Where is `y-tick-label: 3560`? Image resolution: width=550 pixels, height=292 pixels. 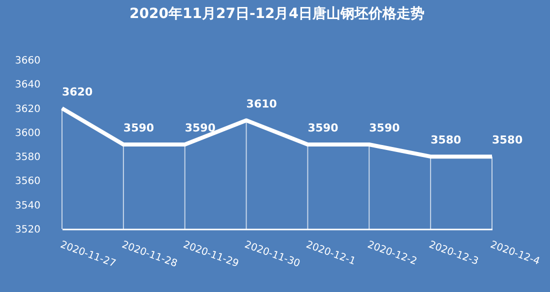 y-tick-label: 3560 is located at coordinates (27, 182).